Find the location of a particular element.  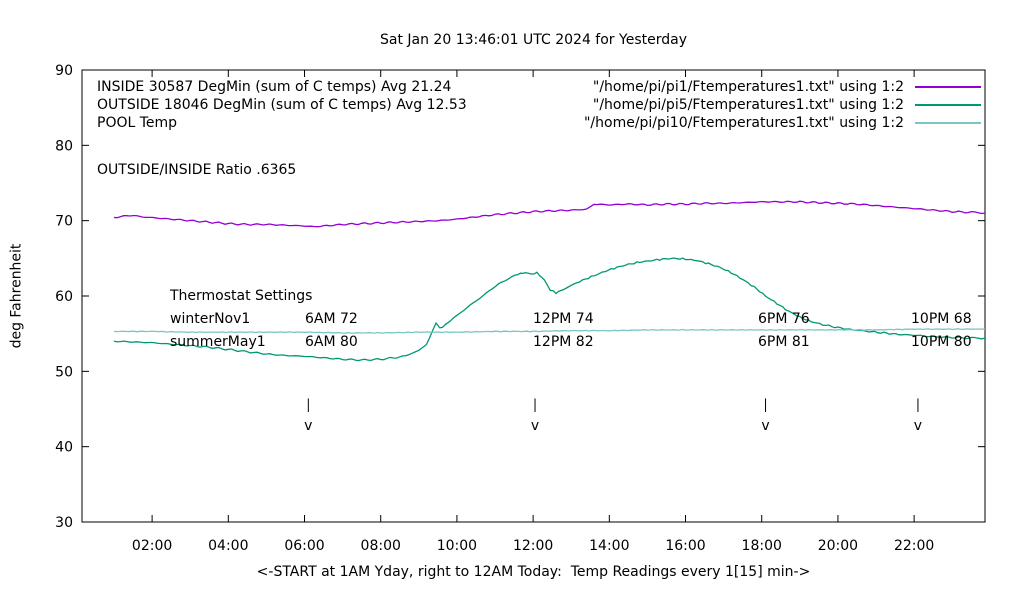

thermostat-summer-12pm: 12PM 82 is located at coordinates (563, 342).